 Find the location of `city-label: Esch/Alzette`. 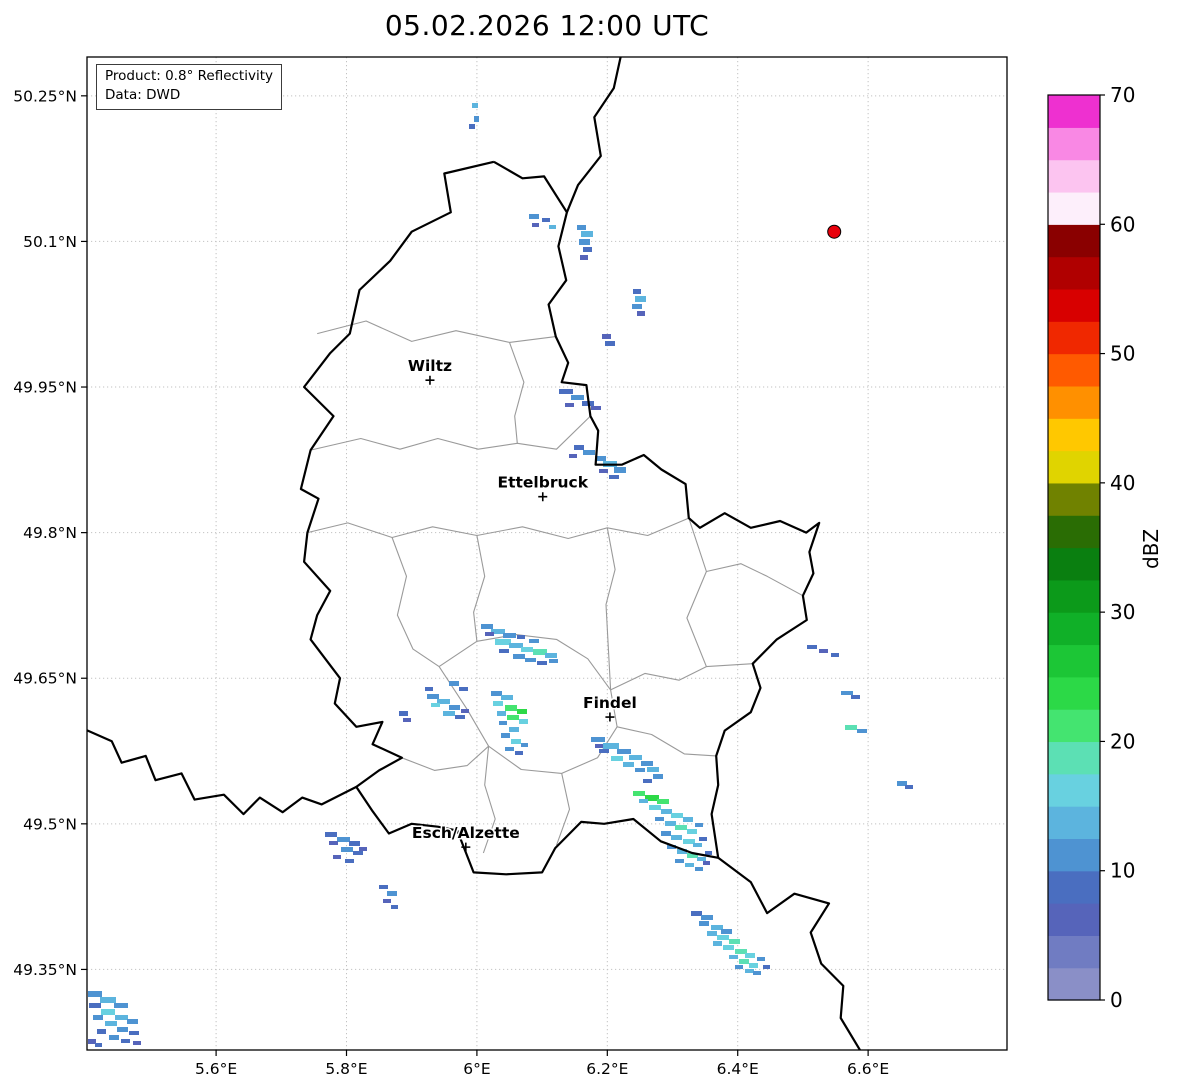

city-label: Esch/Alzette is located at coordinates (466, 833).